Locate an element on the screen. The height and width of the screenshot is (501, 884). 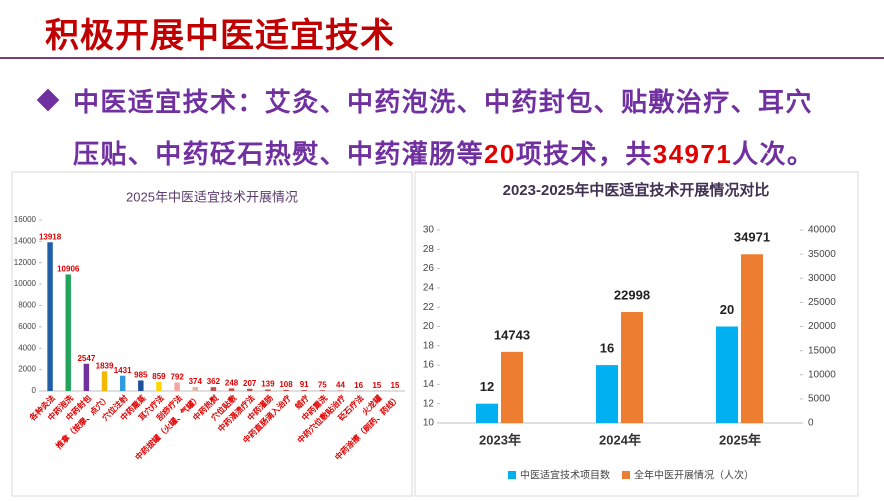
value-label: 91 is located at coordinates (304, 384).